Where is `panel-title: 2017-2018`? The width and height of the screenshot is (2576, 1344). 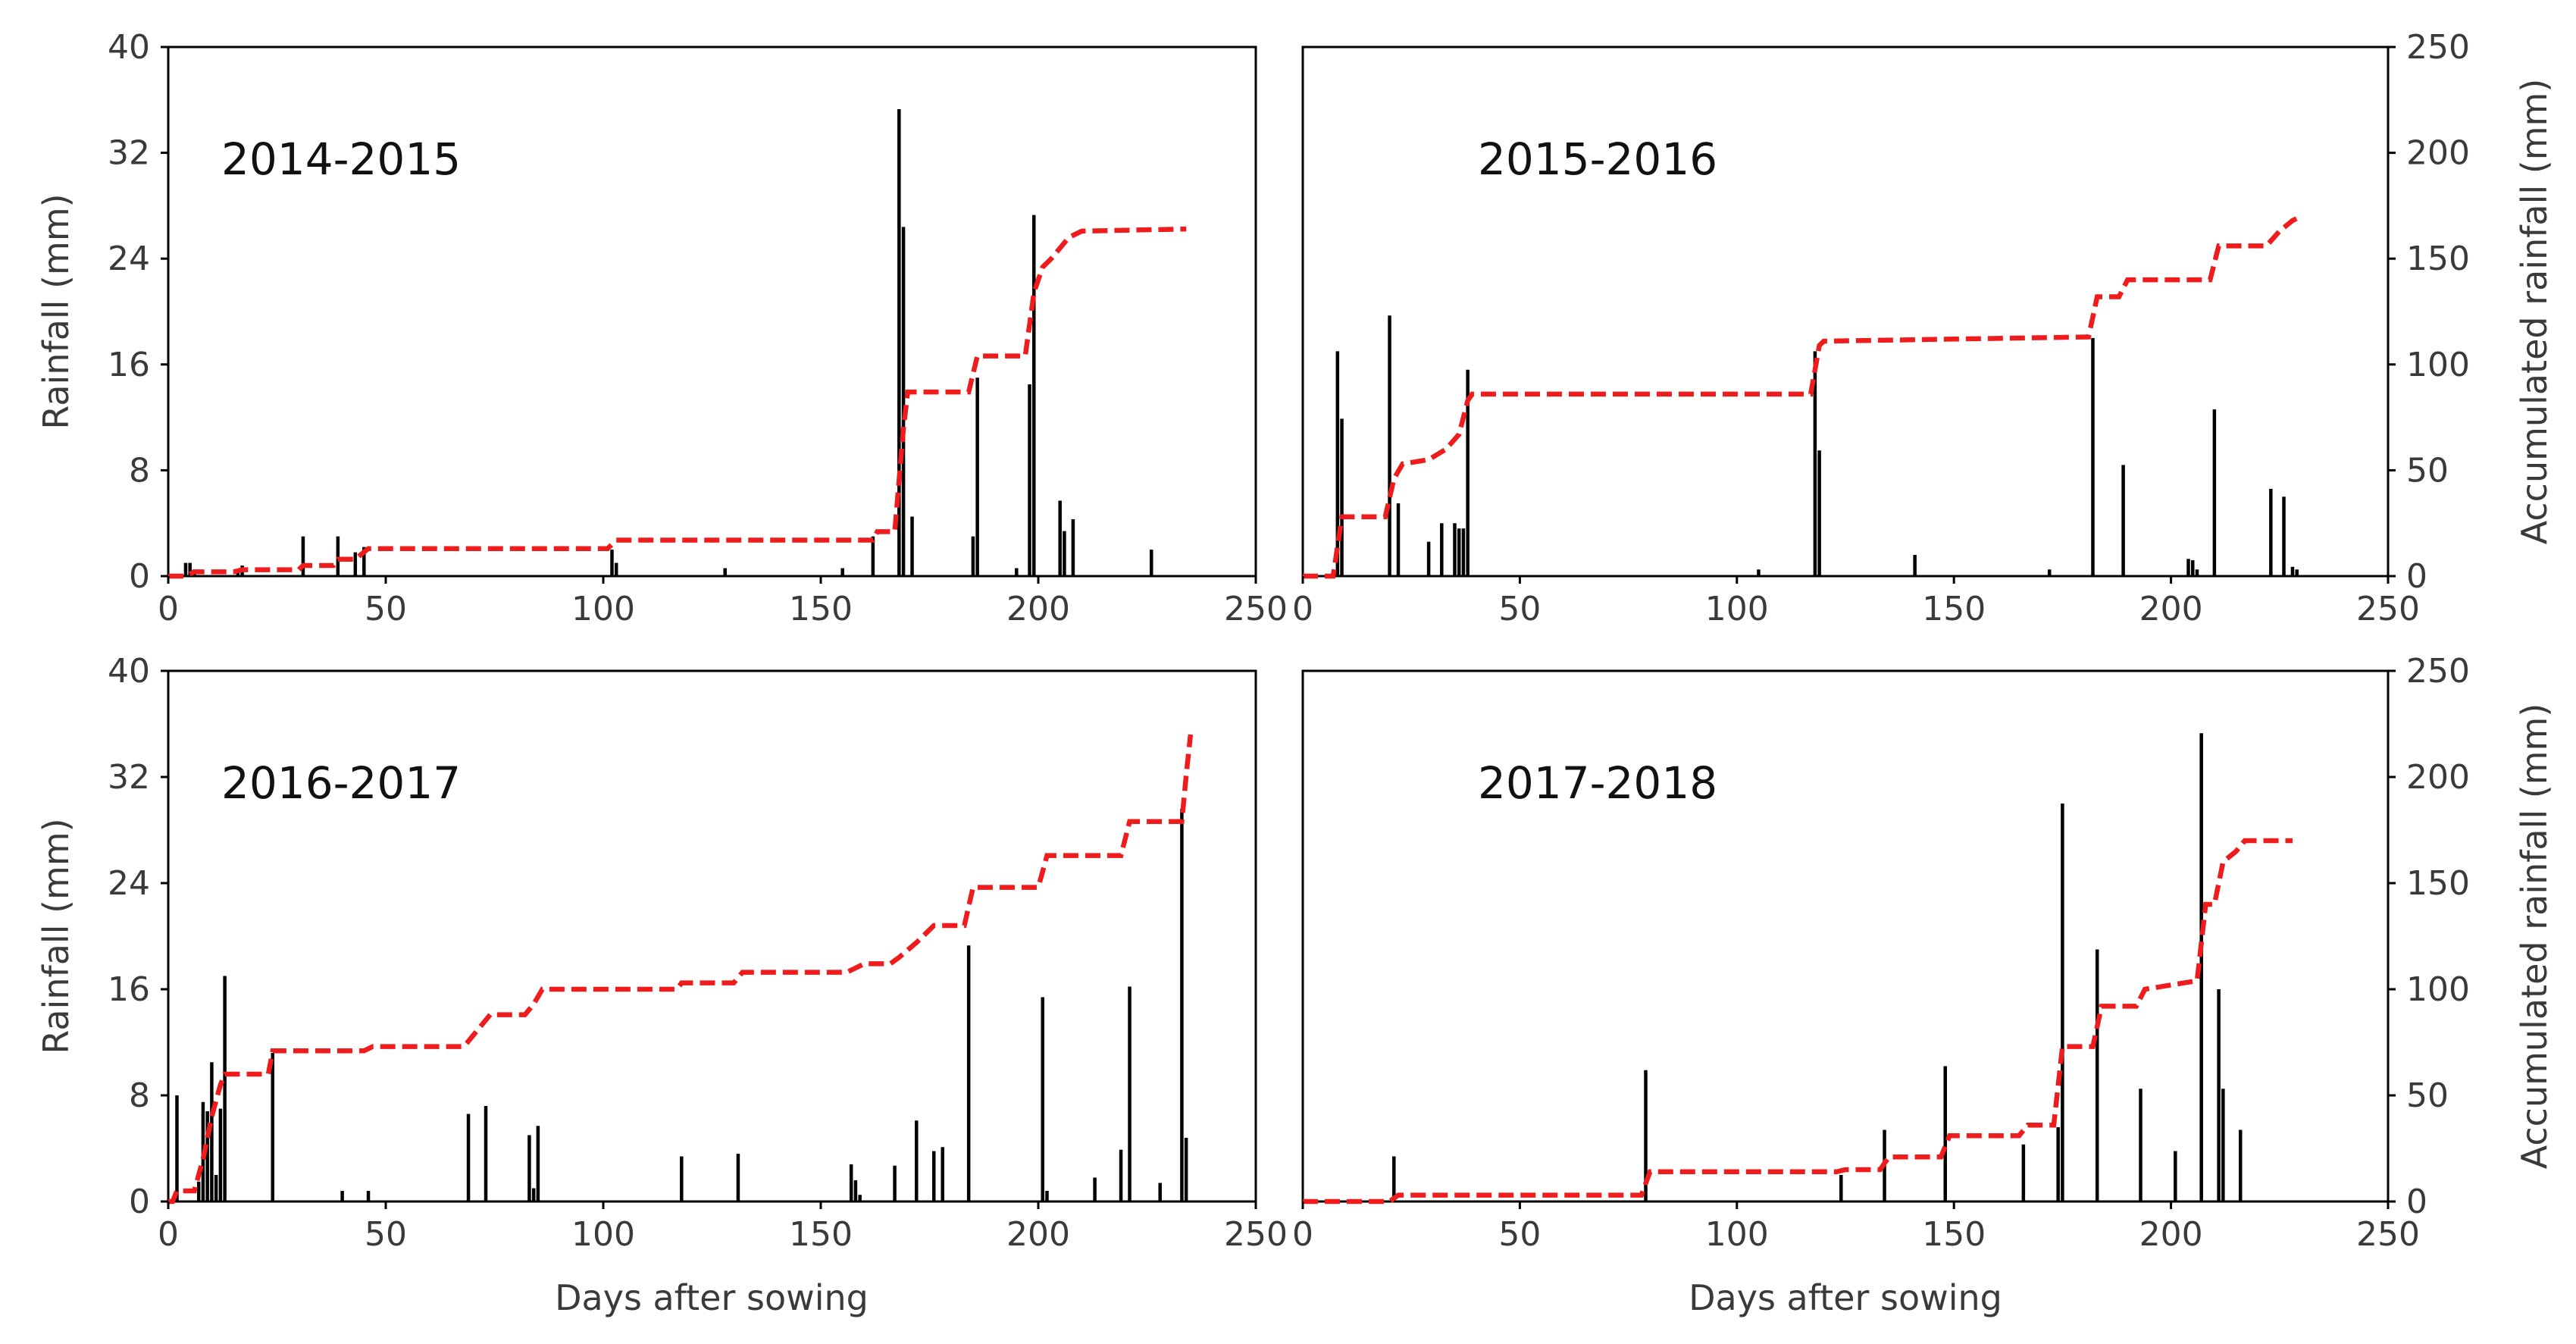
panel-title: 2017-2018 is located at coordinates (1597, 783).